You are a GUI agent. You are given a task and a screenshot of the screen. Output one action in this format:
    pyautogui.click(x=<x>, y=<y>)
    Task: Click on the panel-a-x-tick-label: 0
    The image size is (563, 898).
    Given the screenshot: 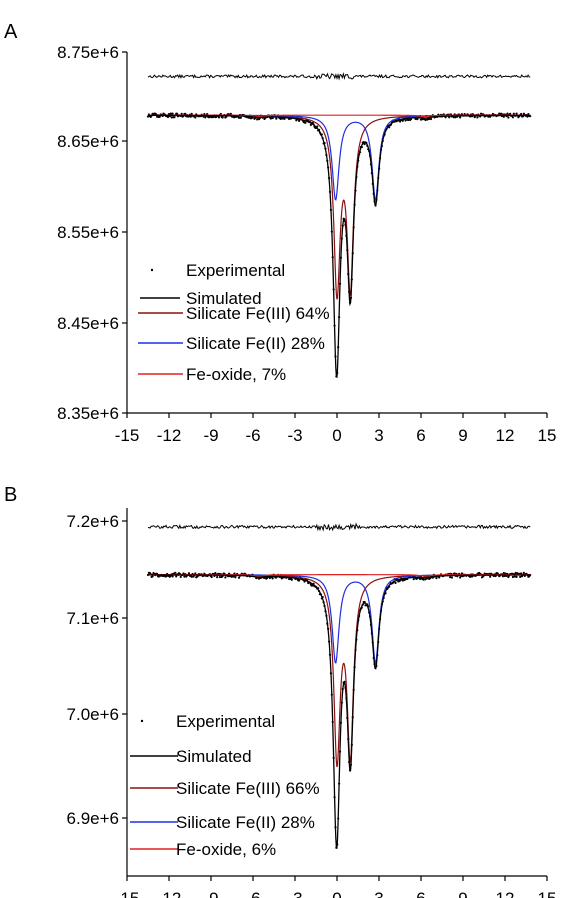 What is the action you would take?
    pyautogui.click(x=336, y=435)
    